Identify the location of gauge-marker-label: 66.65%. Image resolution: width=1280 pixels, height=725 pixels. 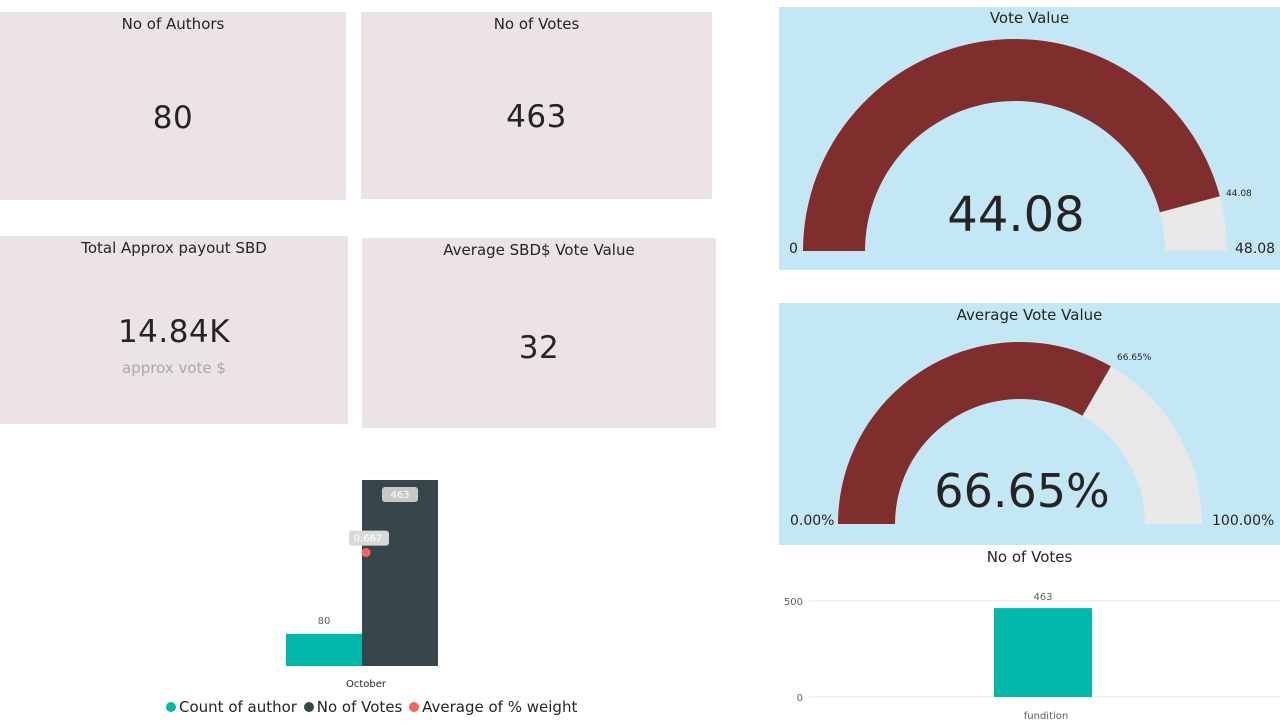
(1134, 358).